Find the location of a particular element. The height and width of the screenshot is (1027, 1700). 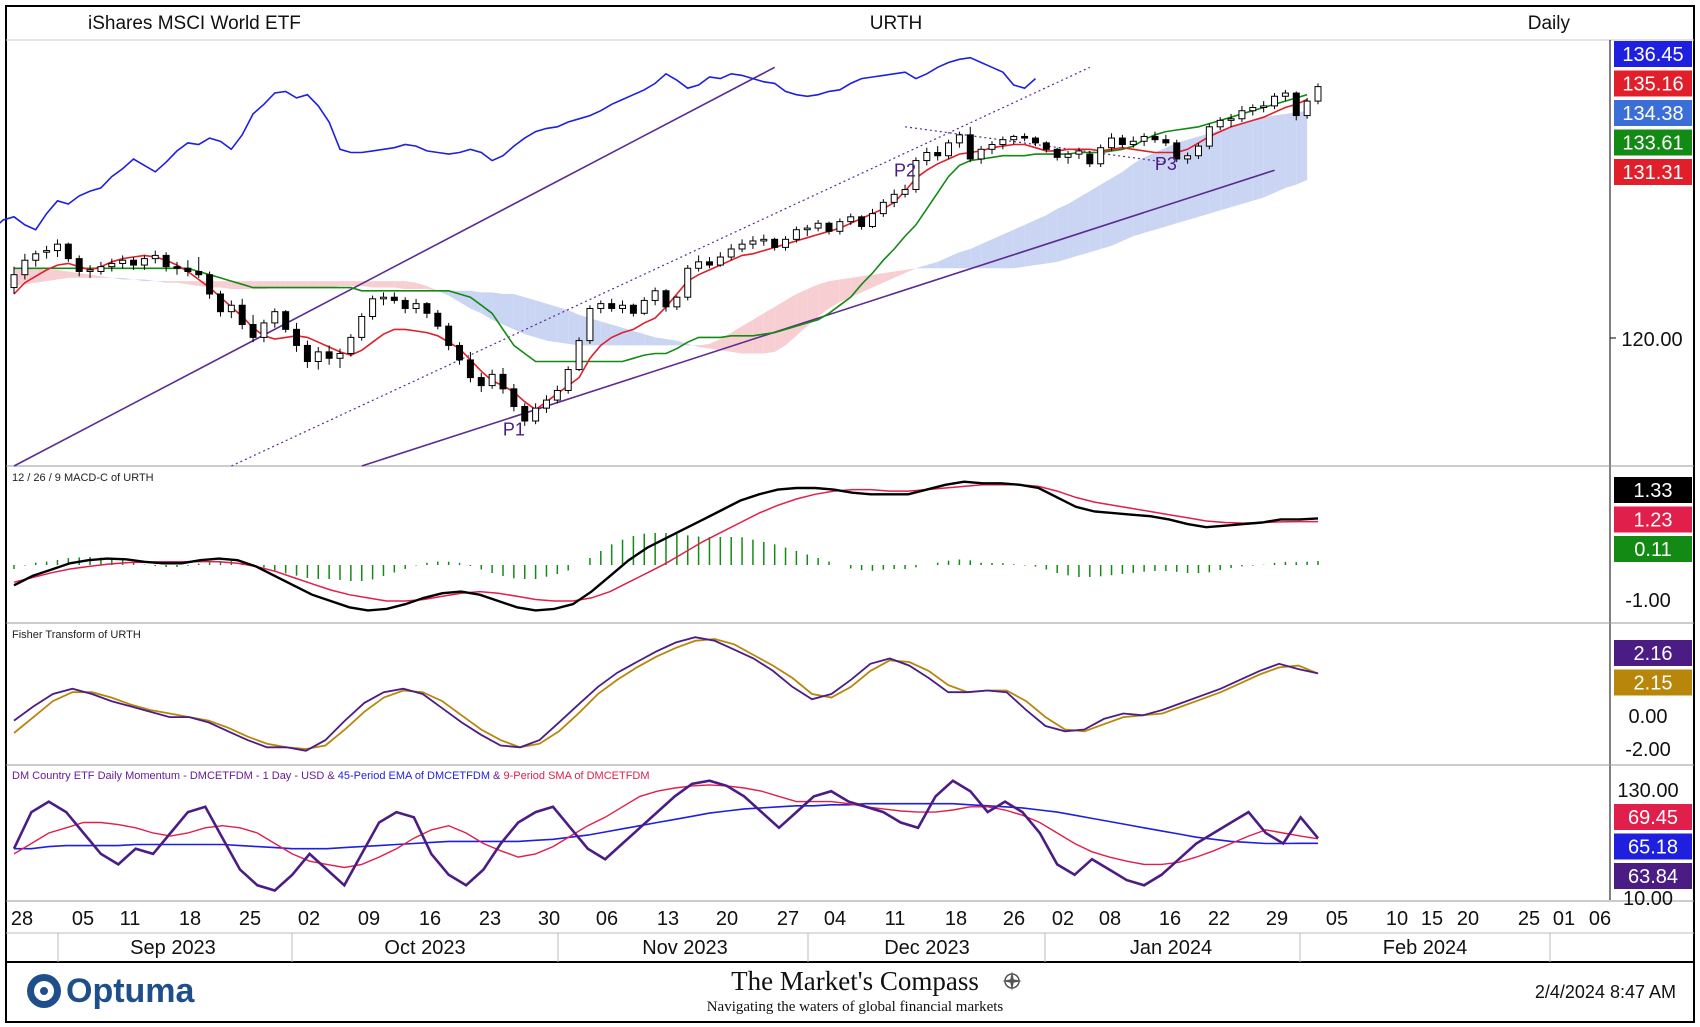

fisher-panel-title: Fisher Transform of URTH is located at coordinates (76, 635).